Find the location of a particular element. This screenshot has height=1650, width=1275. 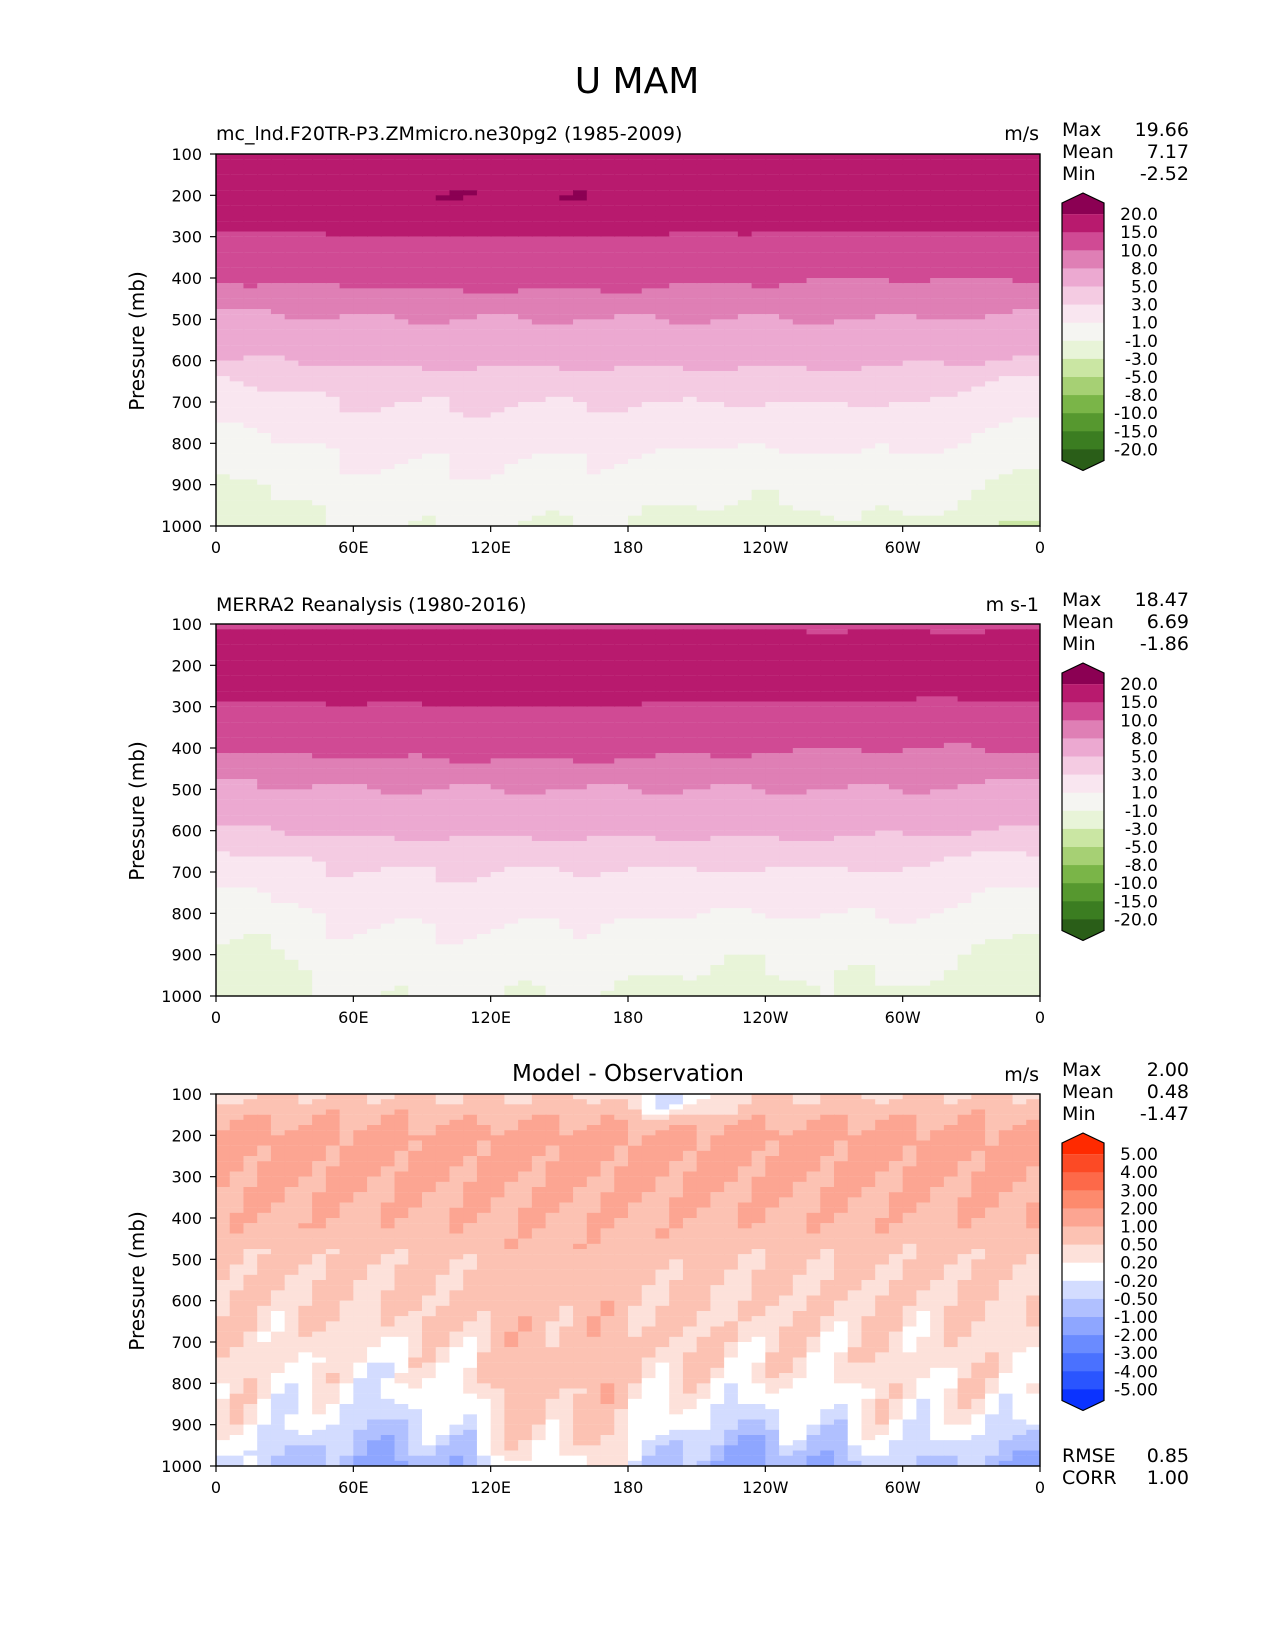

panel-units: m/s is located at coordinates (1021, 134).